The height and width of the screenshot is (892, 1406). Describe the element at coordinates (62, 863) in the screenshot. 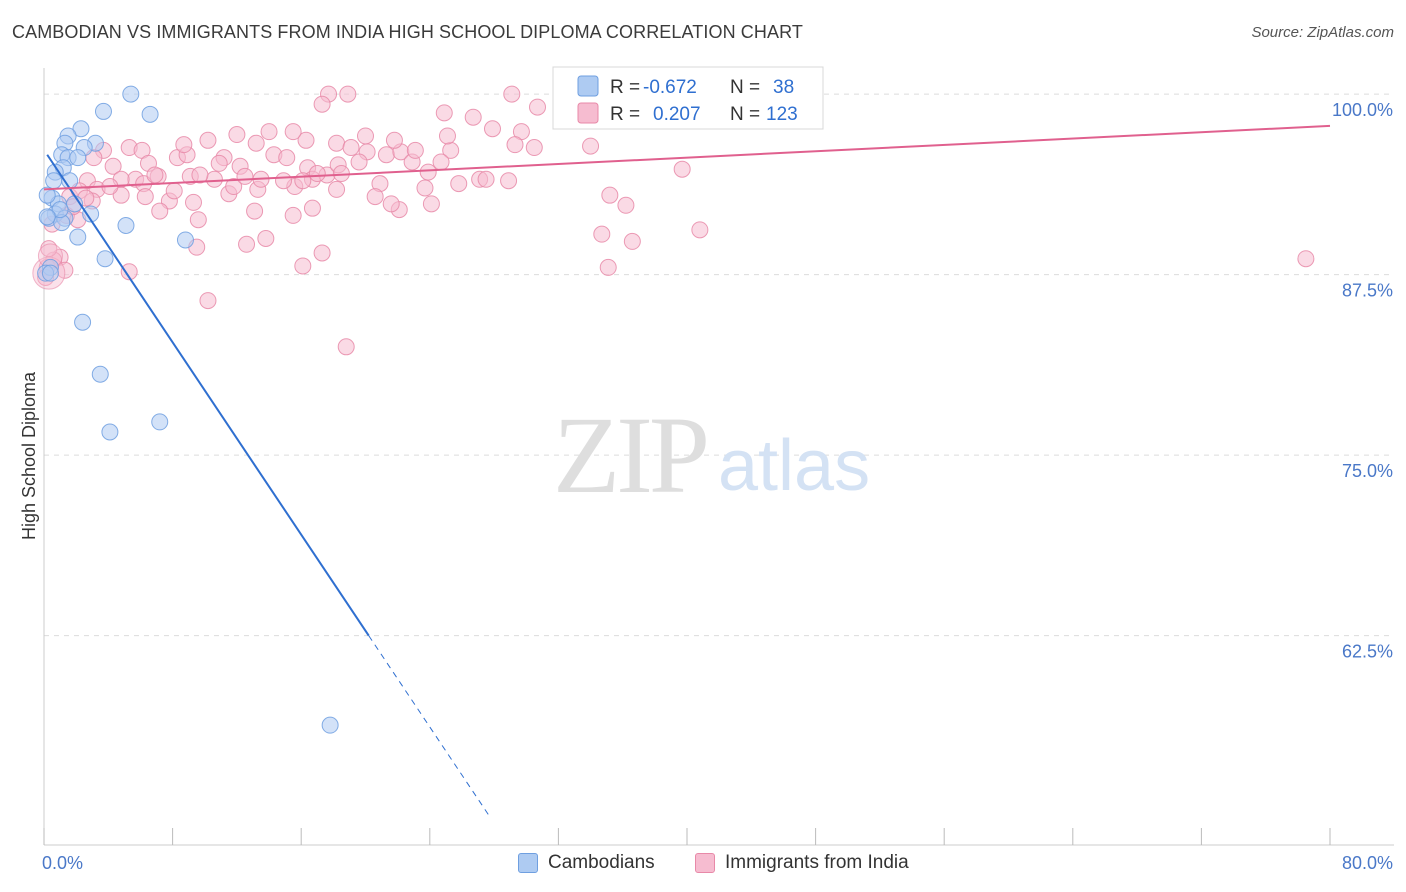

I see `x-tick-label-0: 0.0%` at that location.